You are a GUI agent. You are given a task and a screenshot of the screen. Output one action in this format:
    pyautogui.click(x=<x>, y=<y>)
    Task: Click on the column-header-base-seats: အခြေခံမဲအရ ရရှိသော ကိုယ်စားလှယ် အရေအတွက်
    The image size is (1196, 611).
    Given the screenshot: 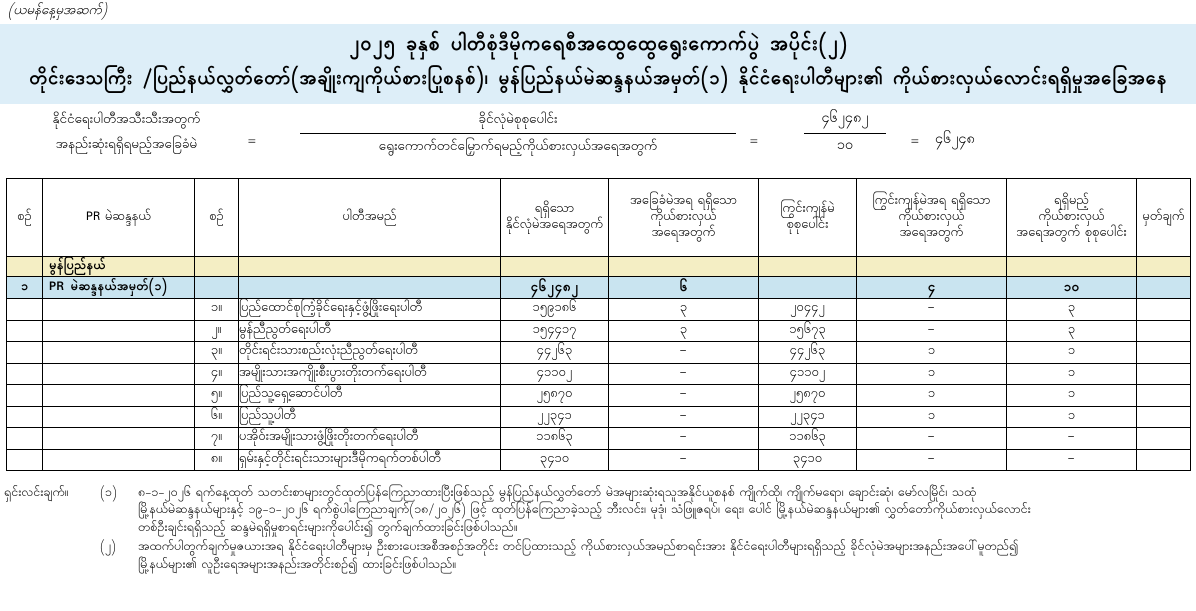 What is the action you would take?
    pyautogui.click(x=683, y=217)
    